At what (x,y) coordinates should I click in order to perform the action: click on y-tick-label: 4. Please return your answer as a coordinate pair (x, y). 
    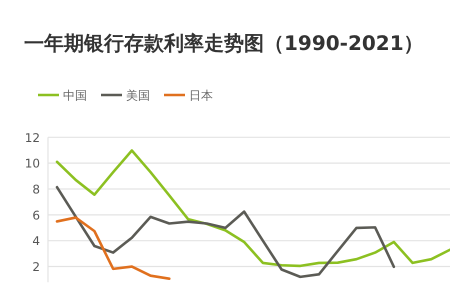
    Looking at the image, I should click on (36, 241).